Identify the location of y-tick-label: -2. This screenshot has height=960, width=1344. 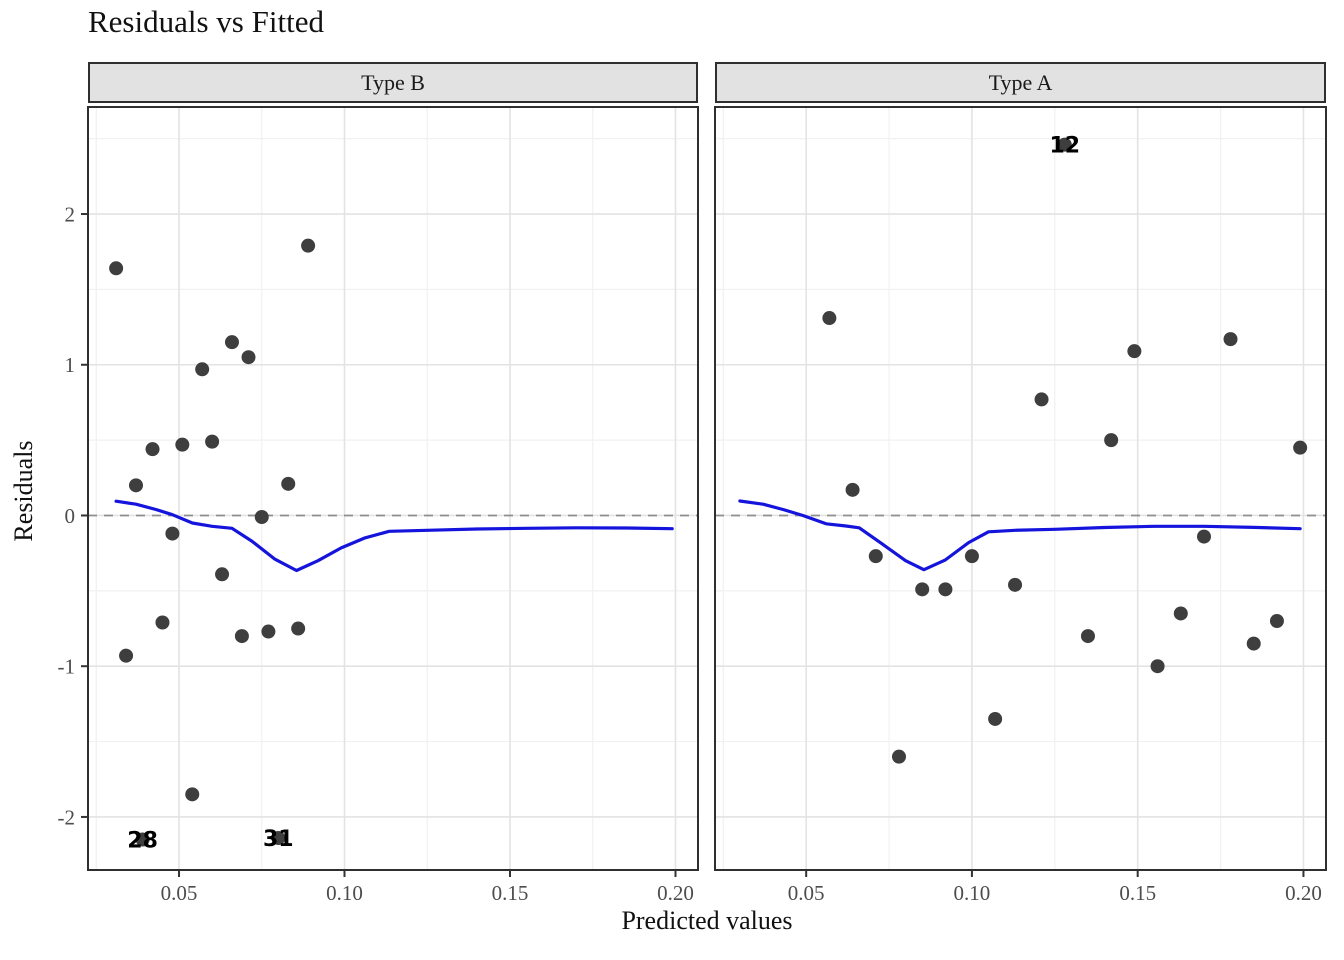
(67, 817).